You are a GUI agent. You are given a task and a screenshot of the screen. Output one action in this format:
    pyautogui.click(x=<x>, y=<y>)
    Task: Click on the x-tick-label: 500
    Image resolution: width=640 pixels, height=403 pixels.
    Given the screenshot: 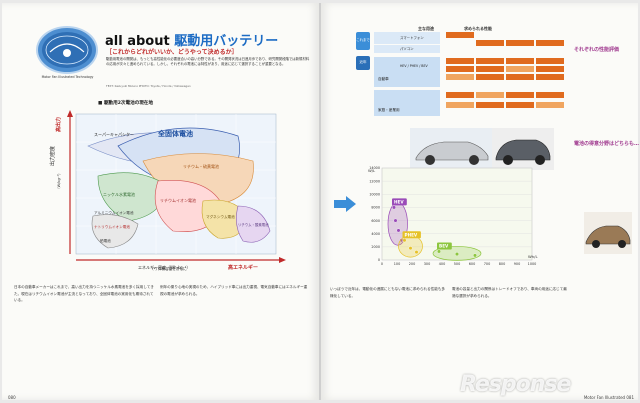 What is the action you would take?
    pyautogui.click(x=457, y=264)
    